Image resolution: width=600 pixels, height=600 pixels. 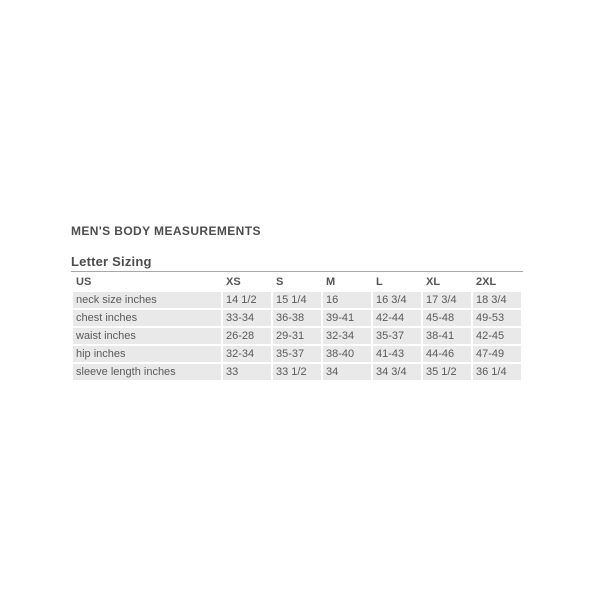 What do you see at coordinates (247, 372) in the screenshot?
I see `size-cell: 33` at bounding box center [247, 372].